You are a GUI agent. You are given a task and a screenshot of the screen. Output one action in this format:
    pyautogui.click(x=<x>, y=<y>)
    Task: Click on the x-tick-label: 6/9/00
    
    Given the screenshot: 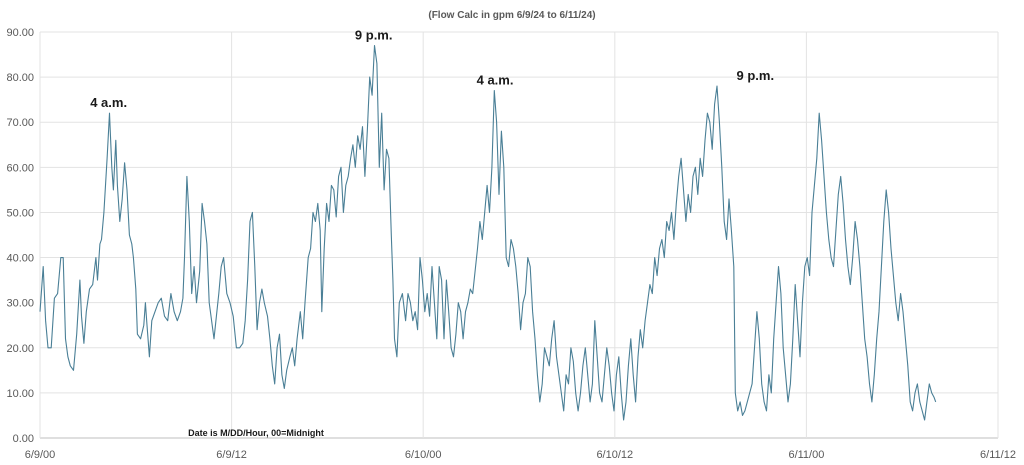 What is the action you would take?
    pyautogui.click(x=40, y=455)
    